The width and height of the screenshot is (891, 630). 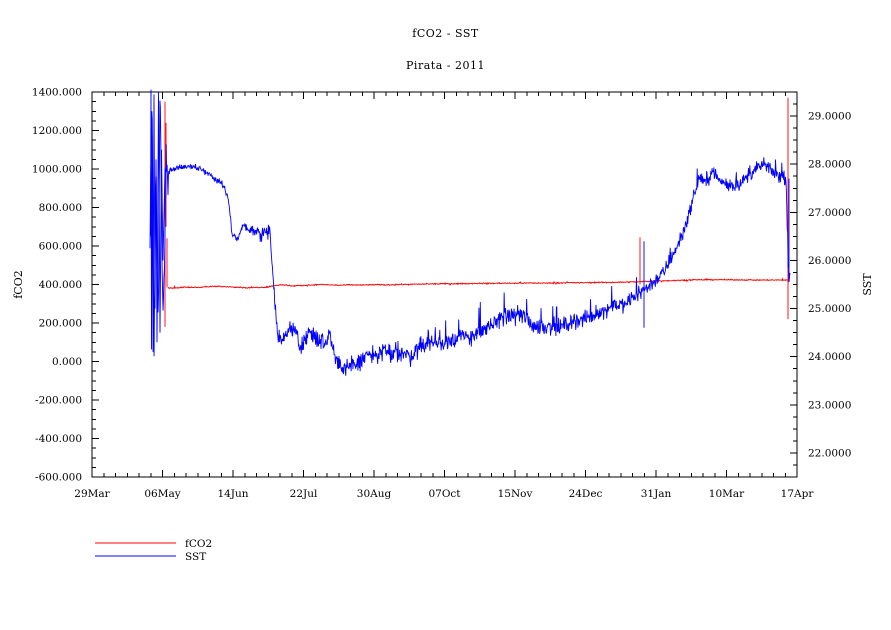 I want to click on y-left-tick-label: 600.000, so click(x=60, y=247).